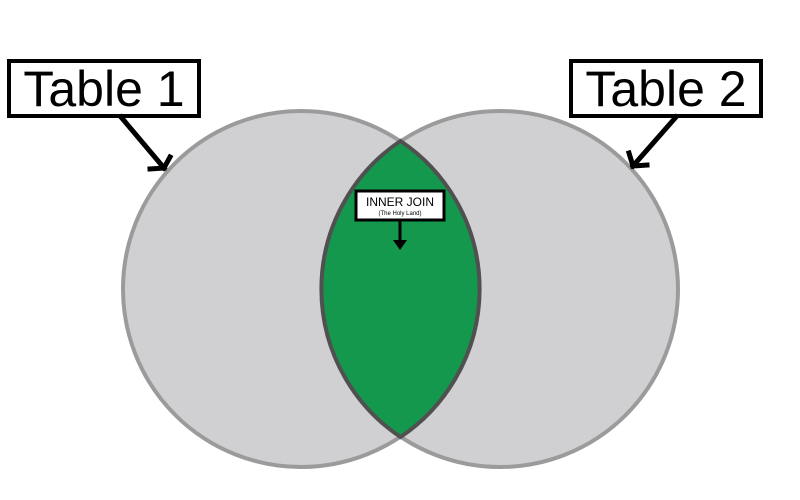  I want to click on table-2-label-text: Table 2, so click(665, 89).